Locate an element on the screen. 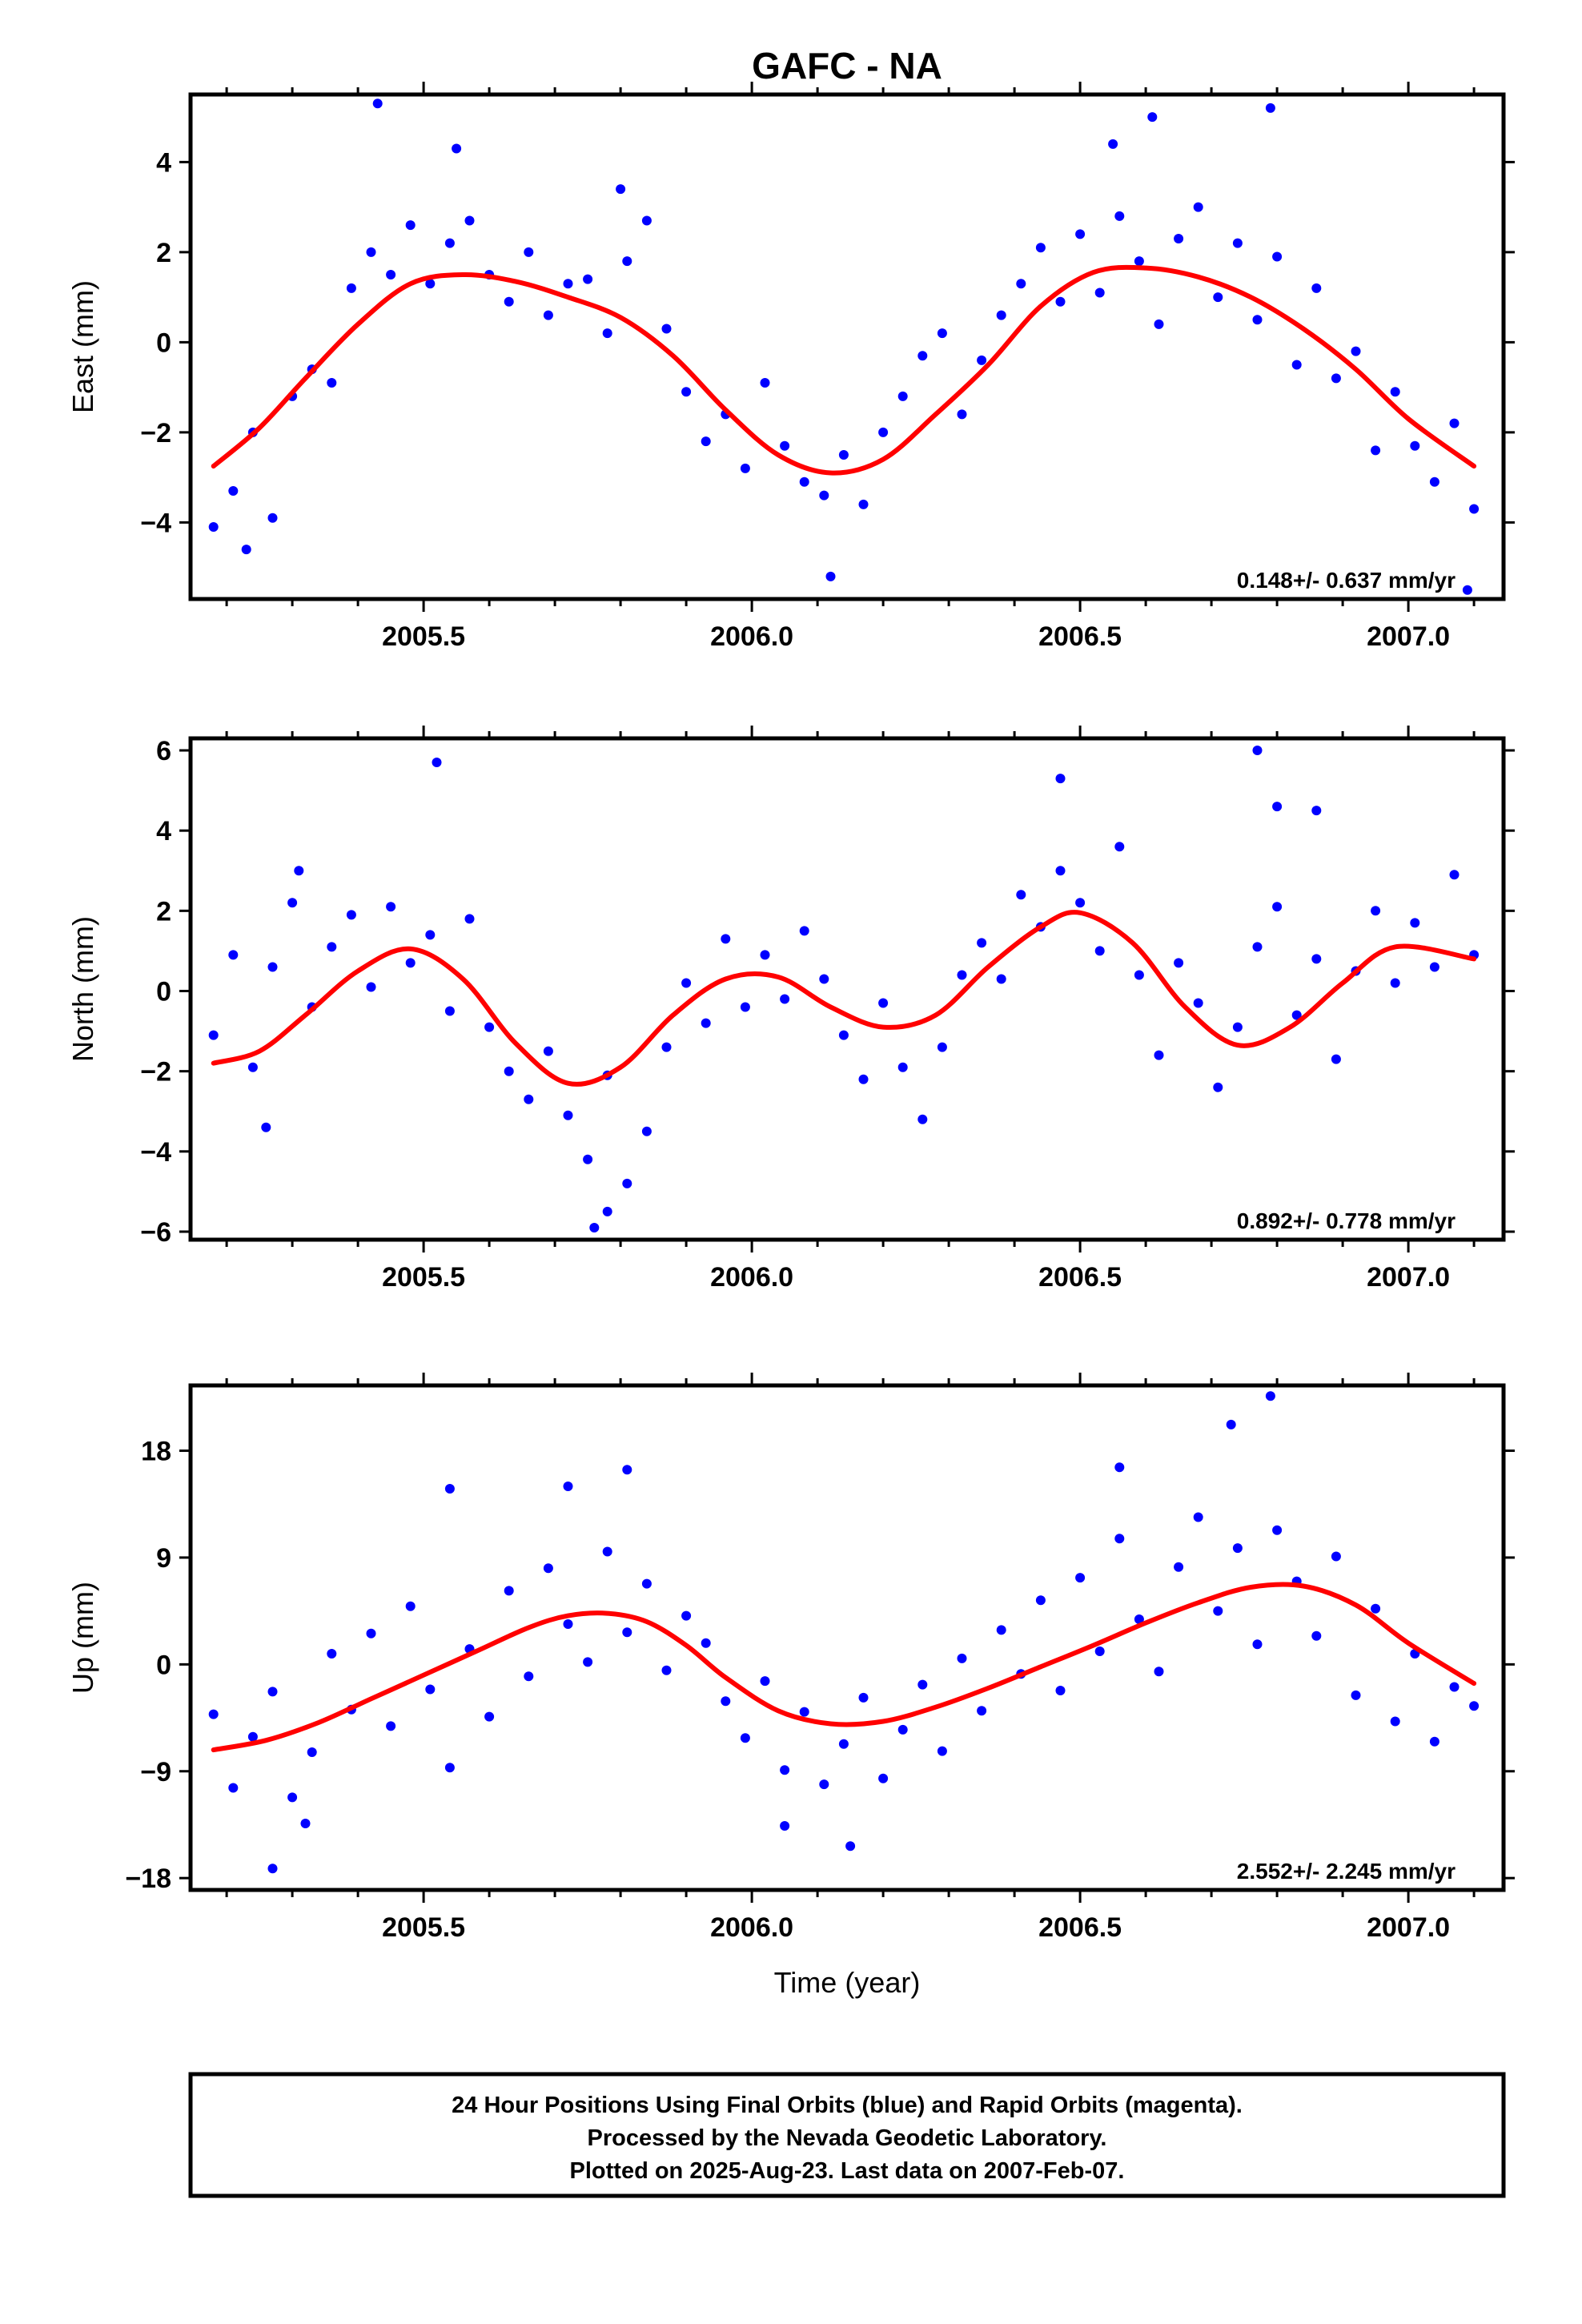 Image resolution: width=1582 pixels, height=2324 pixels. east-y-tick-label: −2 is located at coordinates (155, 433).